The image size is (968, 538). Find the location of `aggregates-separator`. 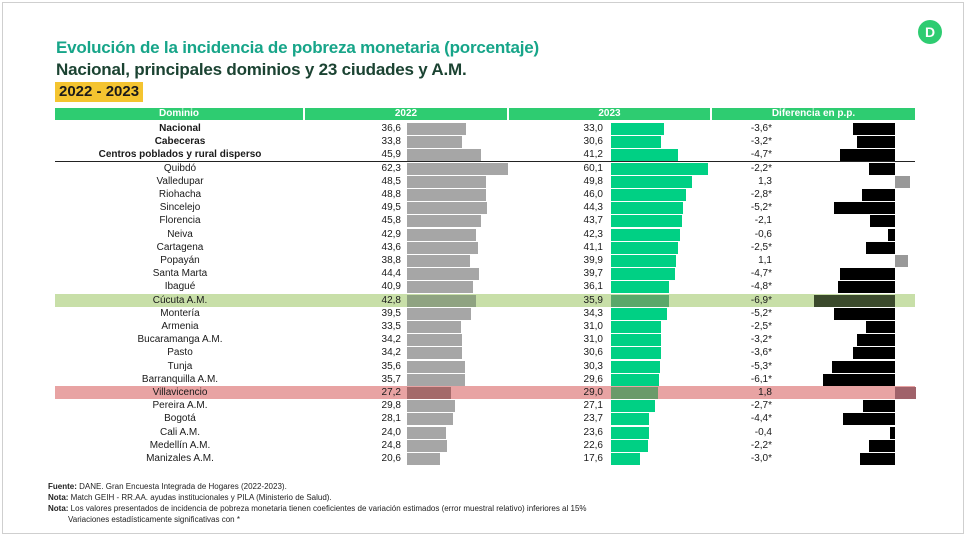

aggregates-separator is located at coordinates (485, 162).